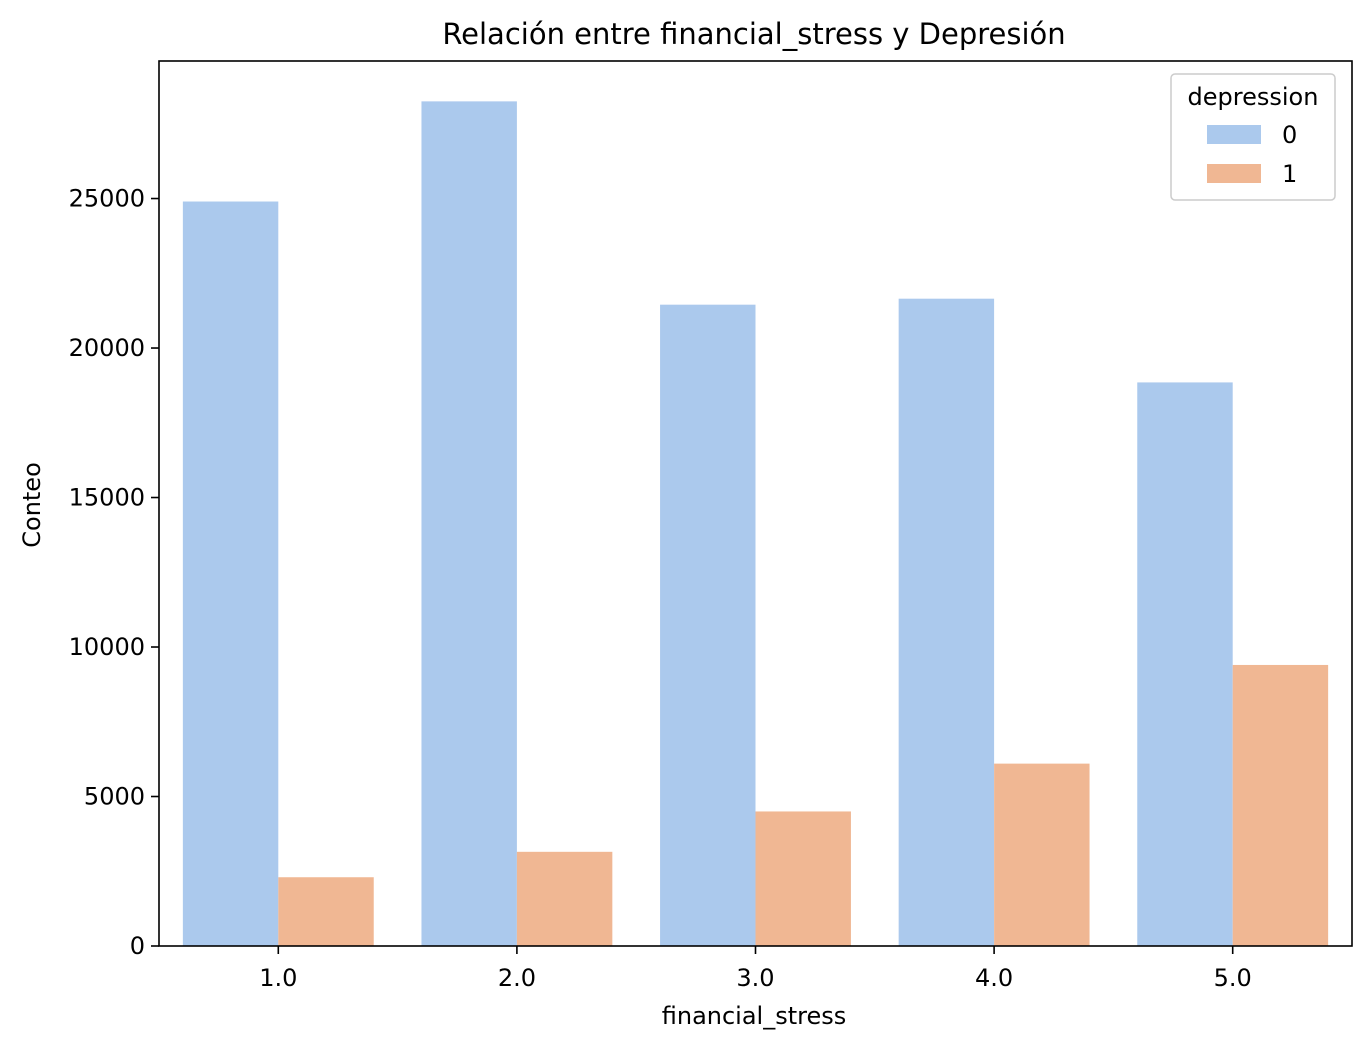 The width and height of the screenshot is (1368, 1053). What do you see at coordinates (1253, 97) in the screenshot?
I see `legend-title: depression` at bounding box center [1253, 97].